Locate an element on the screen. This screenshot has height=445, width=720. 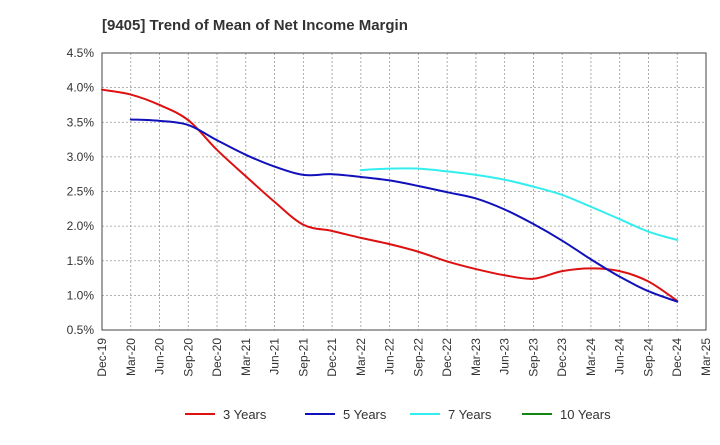
series-line-7-years is located at coordinates (519, 204).